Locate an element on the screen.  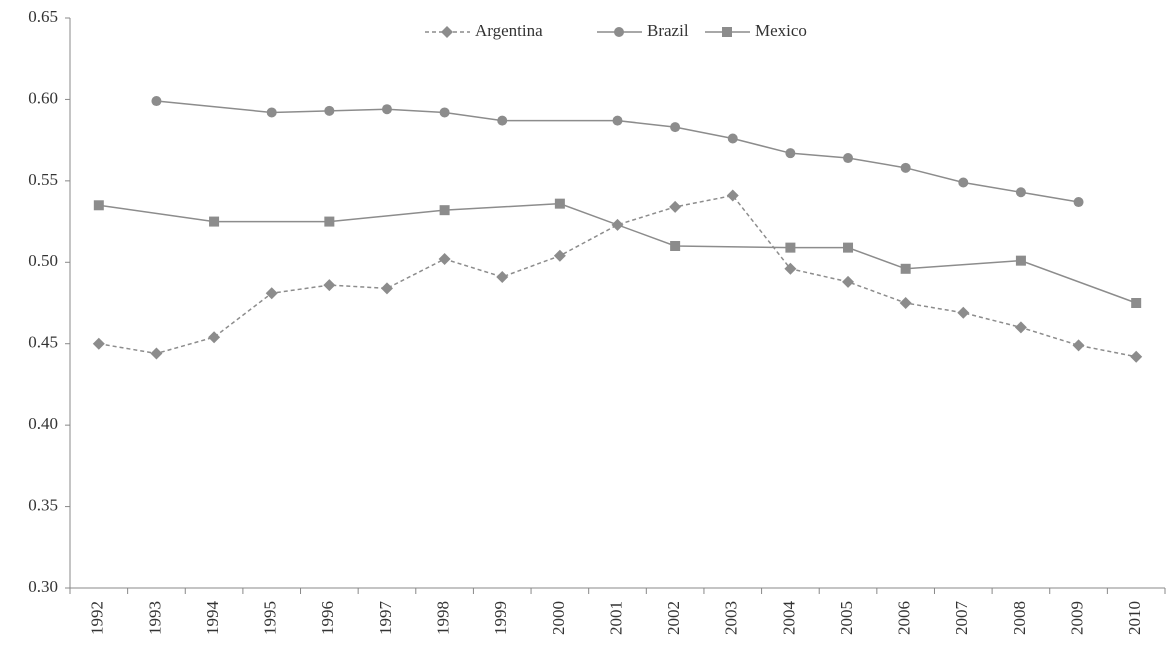
x-tick-label: 1995 is located at coordinates (270, 618).